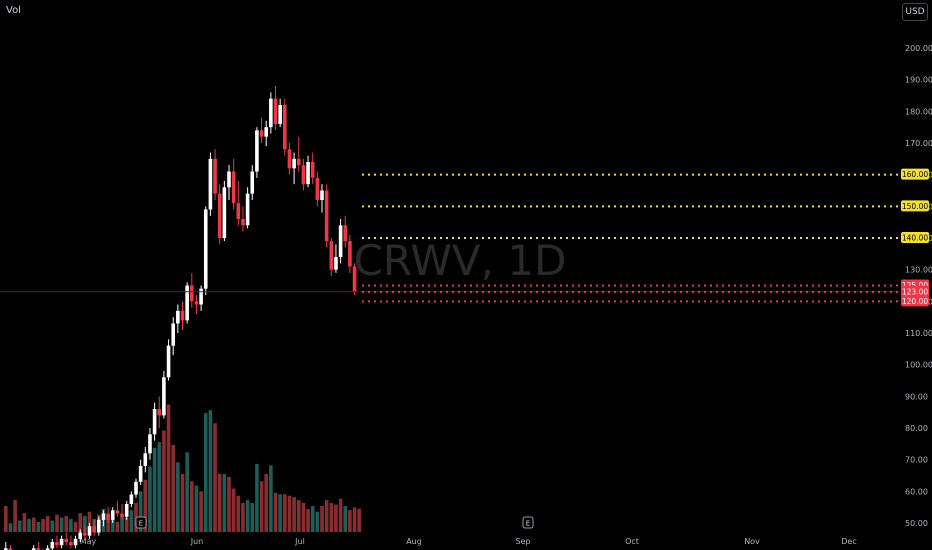 The image size is (932, 550). Describe the element at coordinates (915, 285) in the screenshot. I see `level-price-label: 125.00` at that location.